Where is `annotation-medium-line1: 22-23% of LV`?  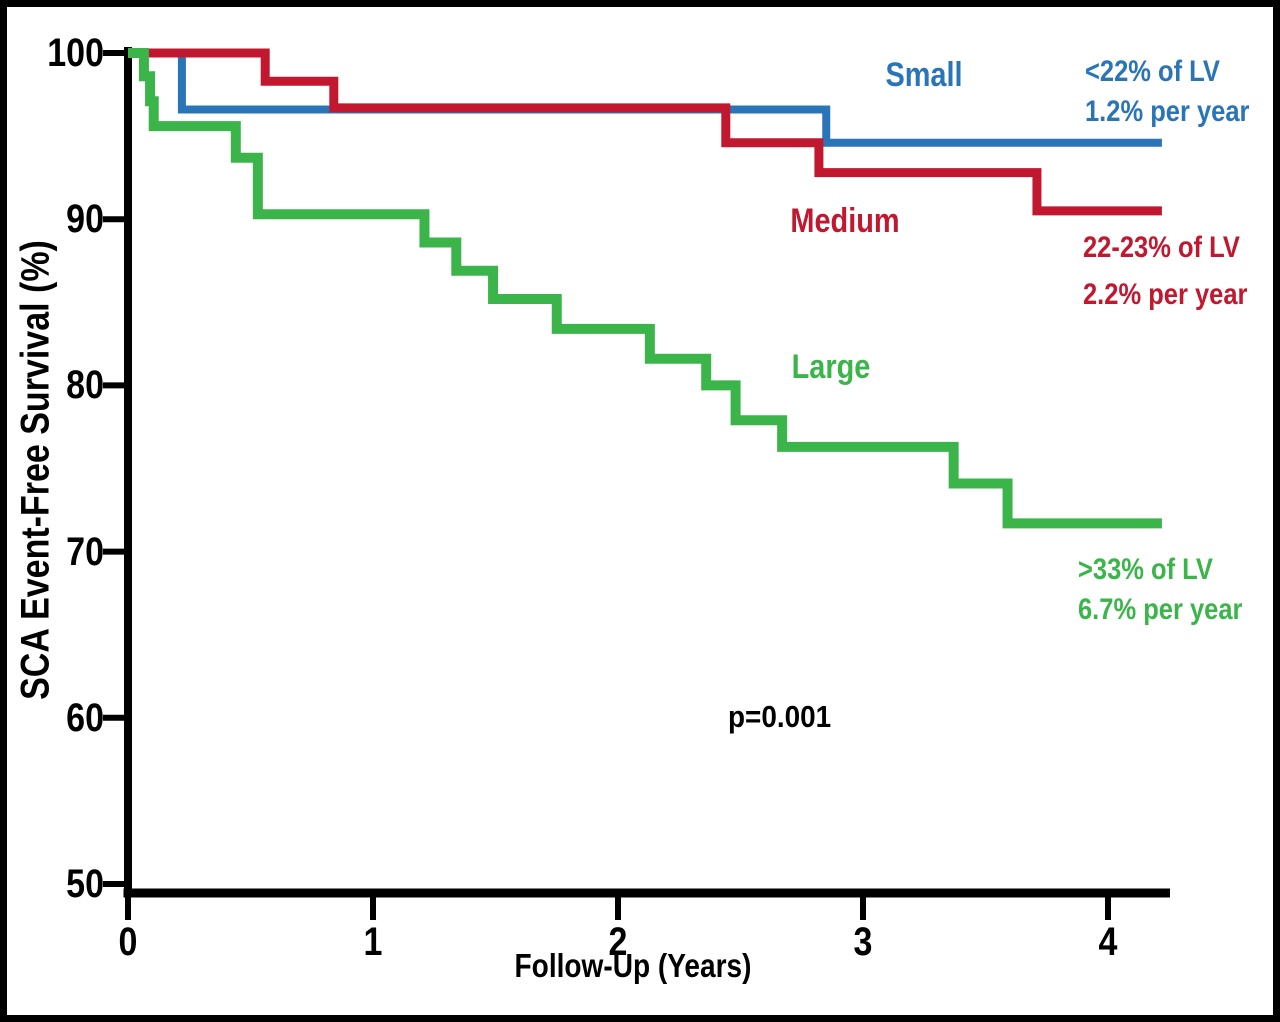
annotation-medium-line1: 22-23% of LV is located at coordinates (1161, 247).